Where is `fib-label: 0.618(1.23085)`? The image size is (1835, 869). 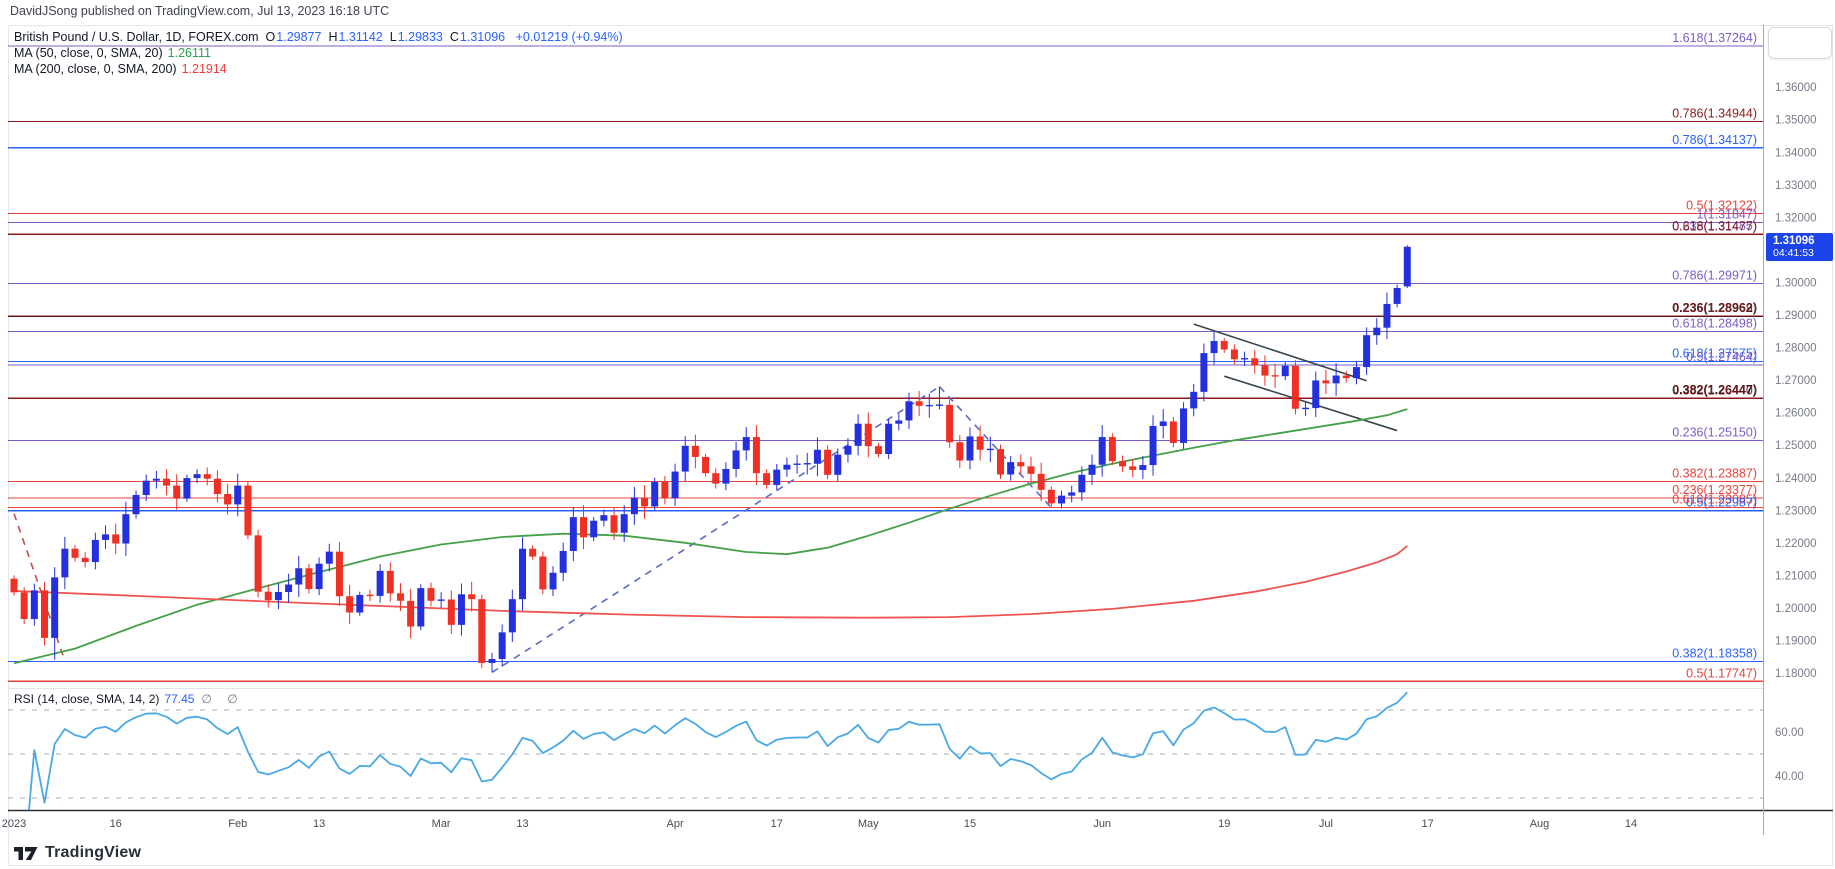
fib-label: 0.618(1.23085) is located at coordinates (1714, 500).